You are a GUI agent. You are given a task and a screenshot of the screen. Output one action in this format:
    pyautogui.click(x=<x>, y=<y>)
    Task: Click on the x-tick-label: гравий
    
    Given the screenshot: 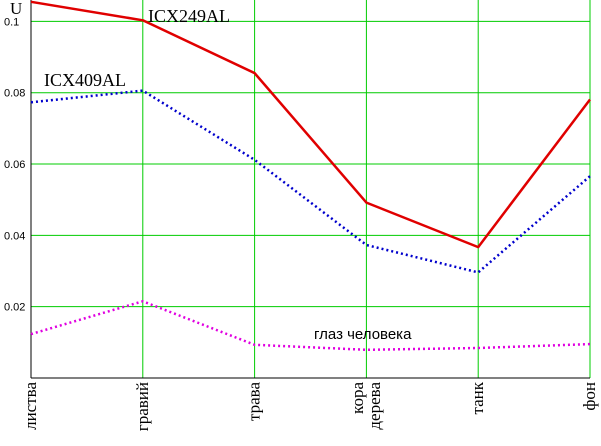 What is the action you would take?
    pyautogui.click(x=142, y=406)
    